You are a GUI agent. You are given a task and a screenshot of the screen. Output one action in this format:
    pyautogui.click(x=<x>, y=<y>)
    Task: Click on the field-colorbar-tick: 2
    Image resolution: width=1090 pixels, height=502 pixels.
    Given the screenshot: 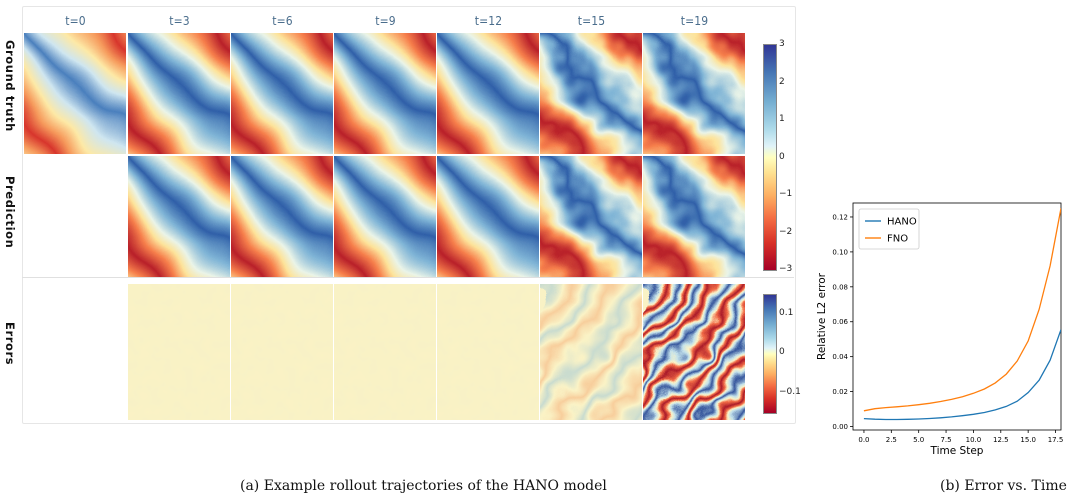 What is the action you would take?
    pyautogui.click(x=782, y=81)
    